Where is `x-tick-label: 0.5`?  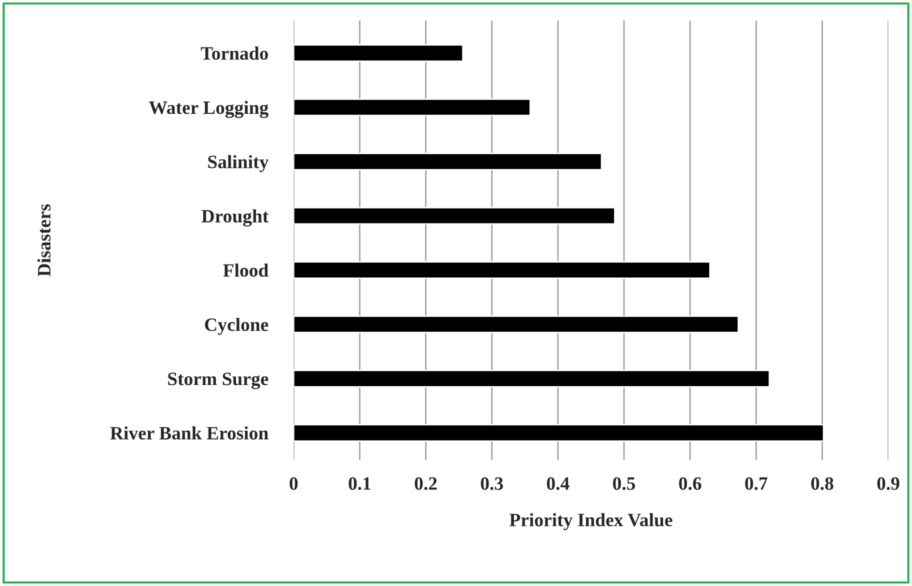 x-tick-label: 0.5 is located at coordinates (624, 483).